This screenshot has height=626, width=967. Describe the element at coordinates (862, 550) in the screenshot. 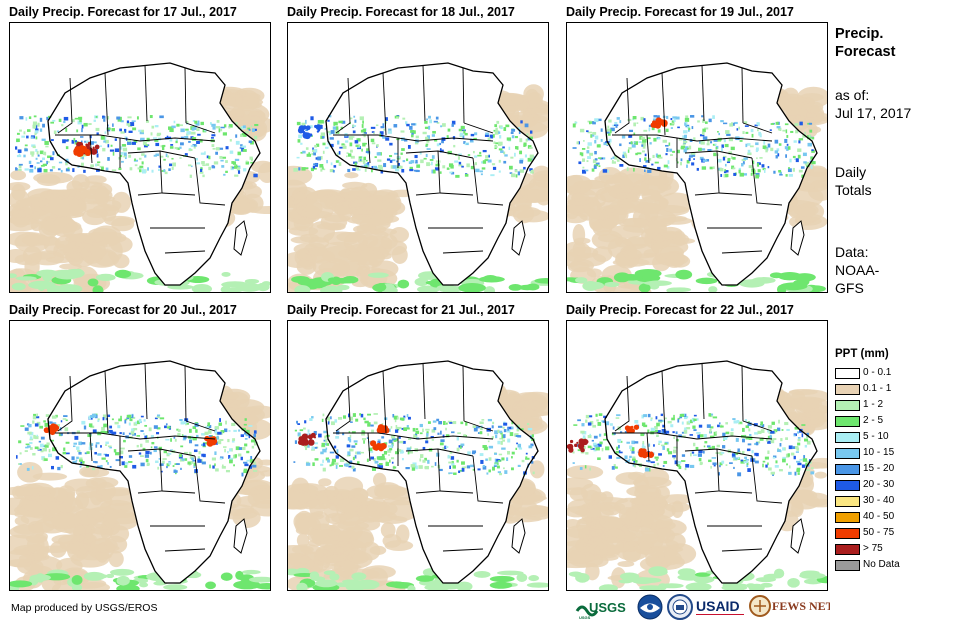

I see `legend-item: > 75` at that location.